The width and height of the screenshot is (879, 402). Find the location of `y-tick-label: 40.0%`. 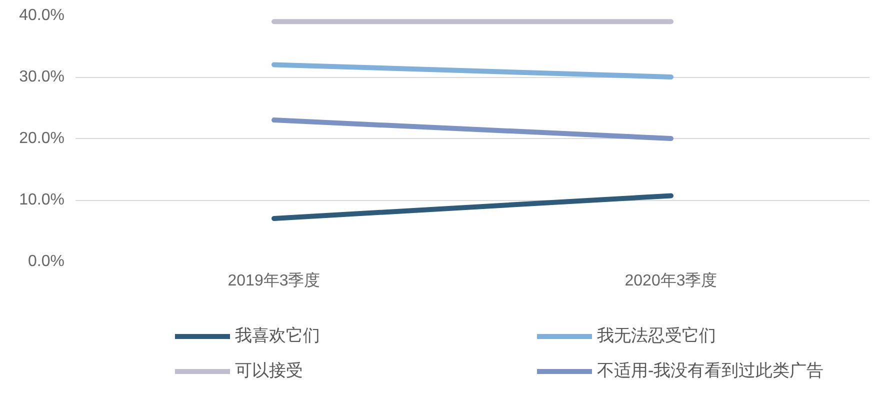

y-tick-label: 40.0% is located at coordinates (42, 15).